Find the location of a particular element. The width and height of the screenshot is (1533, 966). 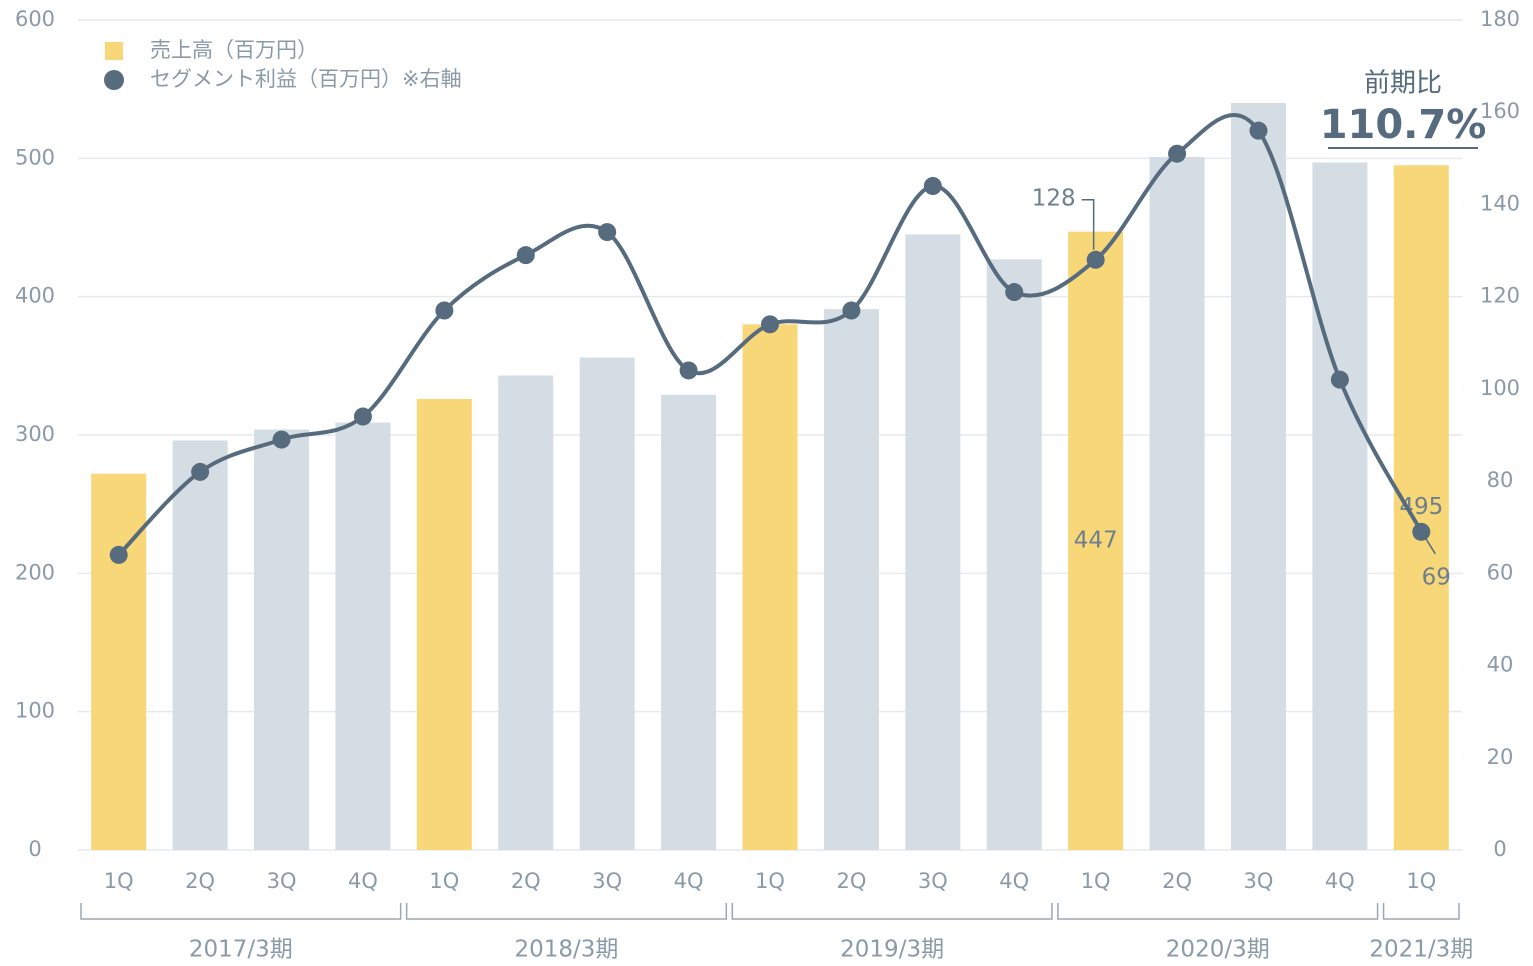

bar-value-label: 447 is located at coordinates (1096, 540).